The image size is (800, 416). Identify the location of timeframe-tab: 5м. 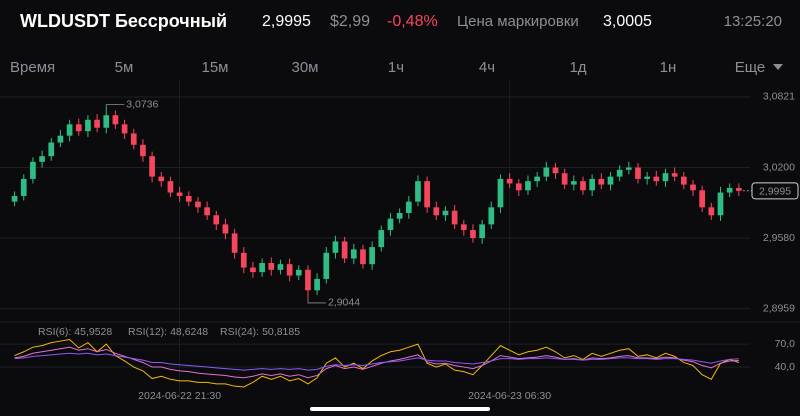
(124, 67).